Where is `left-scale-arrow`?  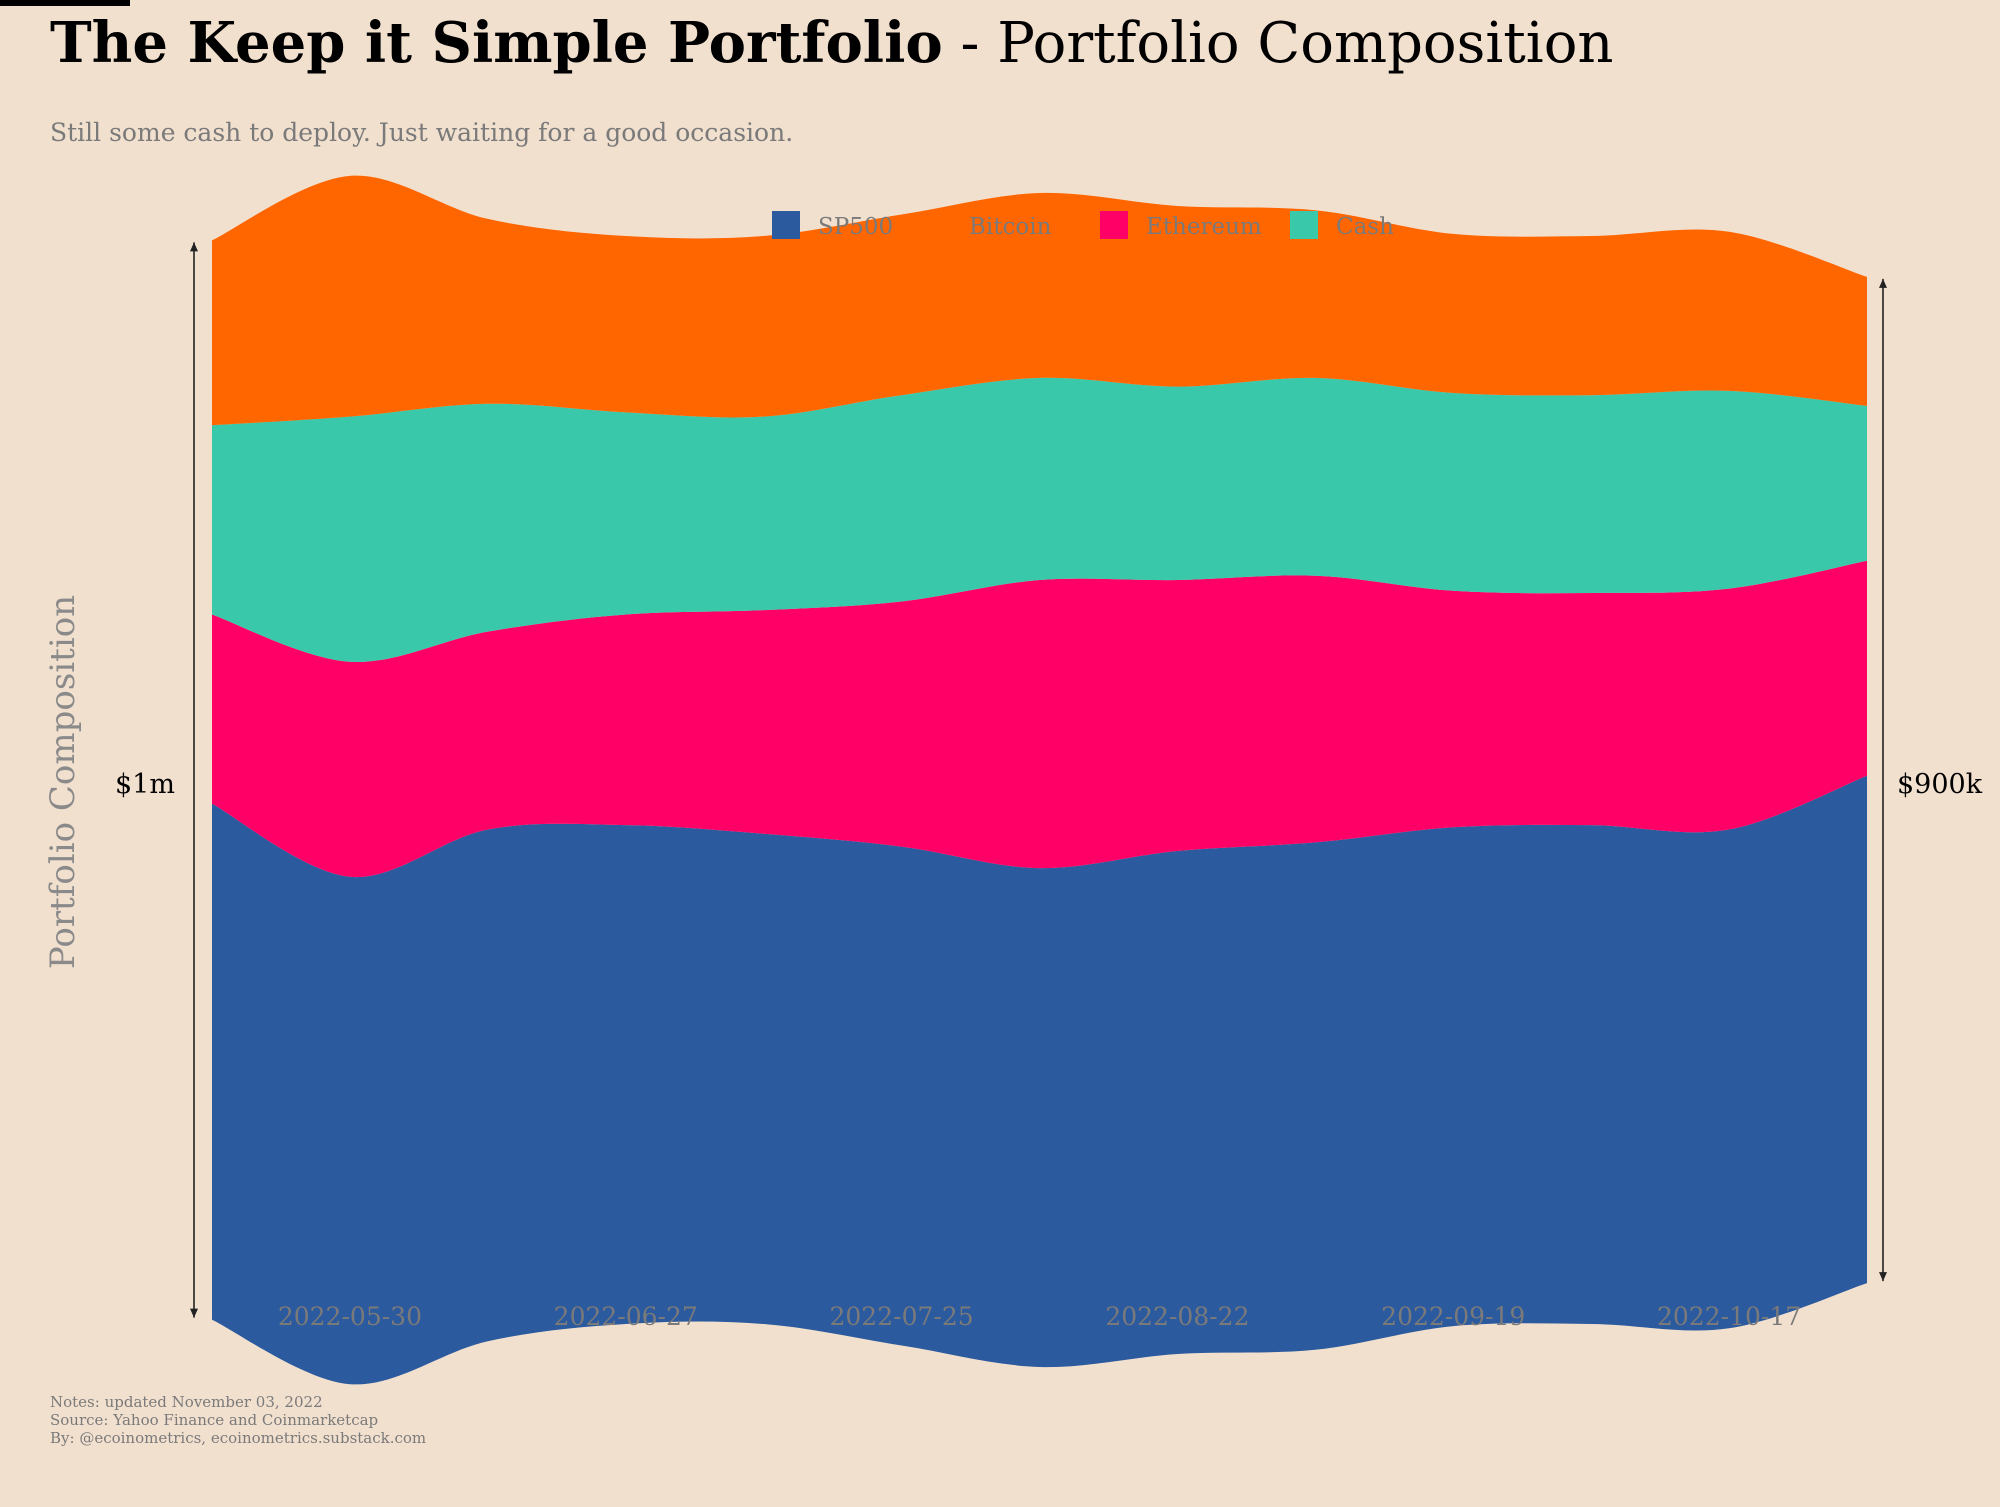 left-scale-arrow is located at coordinates (194, 780).